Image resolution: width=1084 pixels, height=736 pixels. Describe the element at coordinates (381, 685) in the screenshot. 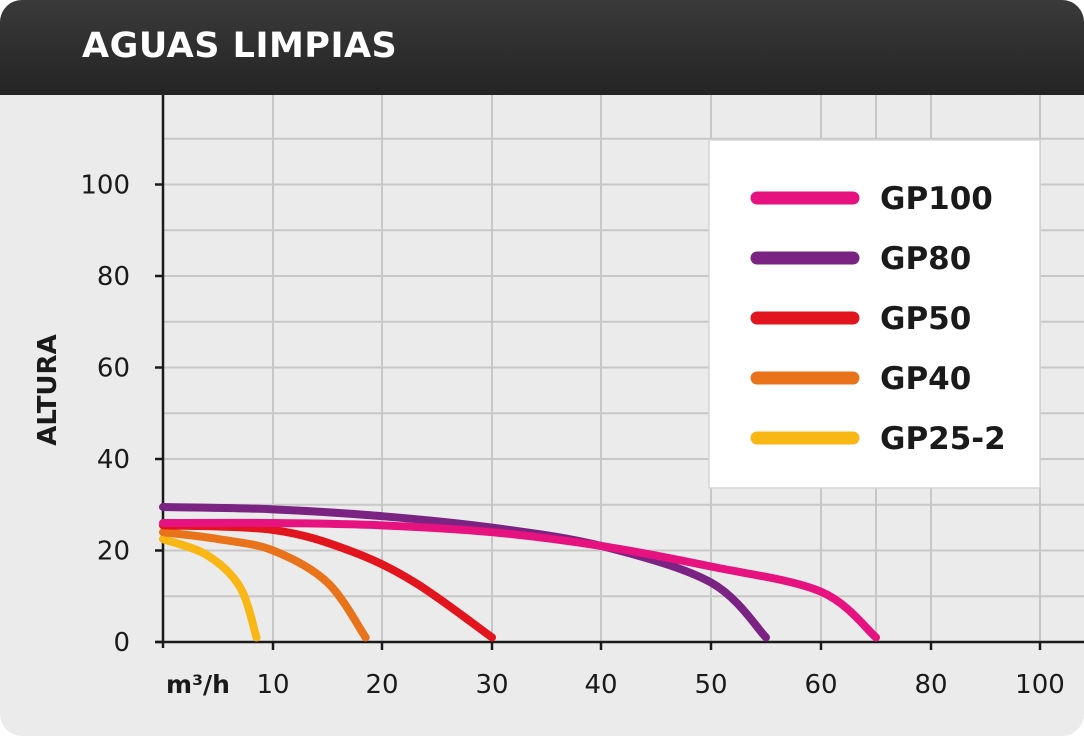

I see `x-tick-label: 20` at that location.